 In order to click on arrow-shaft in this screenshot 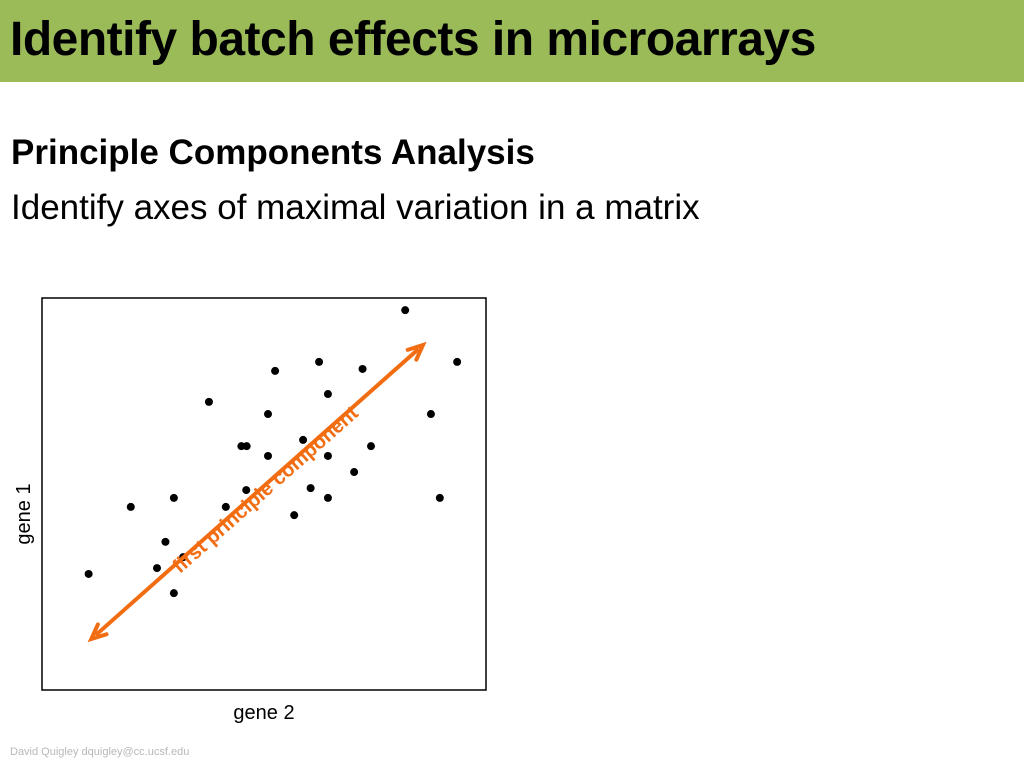, I will do `click(257, 492)`.